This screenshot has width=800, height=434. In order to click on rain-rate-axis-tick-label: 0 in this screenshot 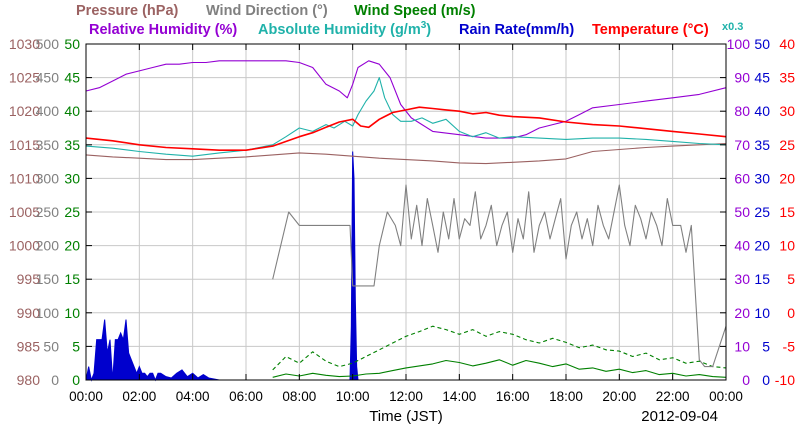, I will do `click(766, 380)`.